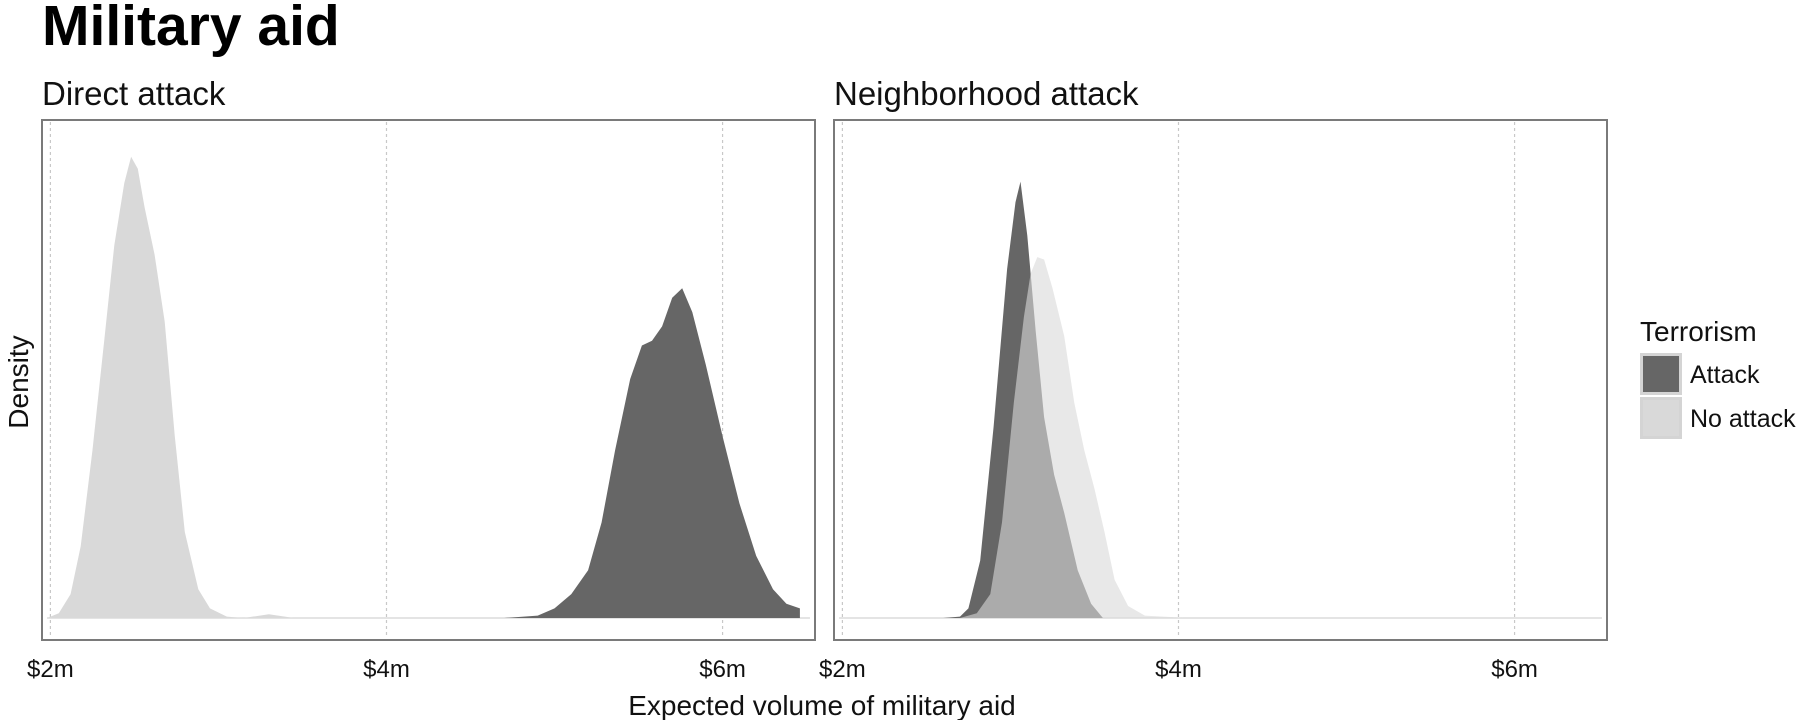  Describe the element at coordinates (191, 29) in the screenshot. I see `chart-title: Military aid` at that location.